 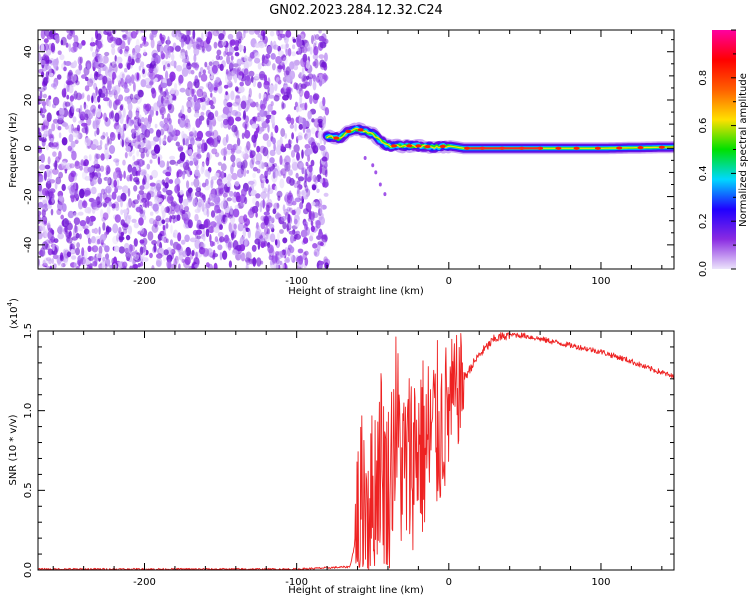 I want to click on y-tick-label: -20, so click(x=28, y=196).